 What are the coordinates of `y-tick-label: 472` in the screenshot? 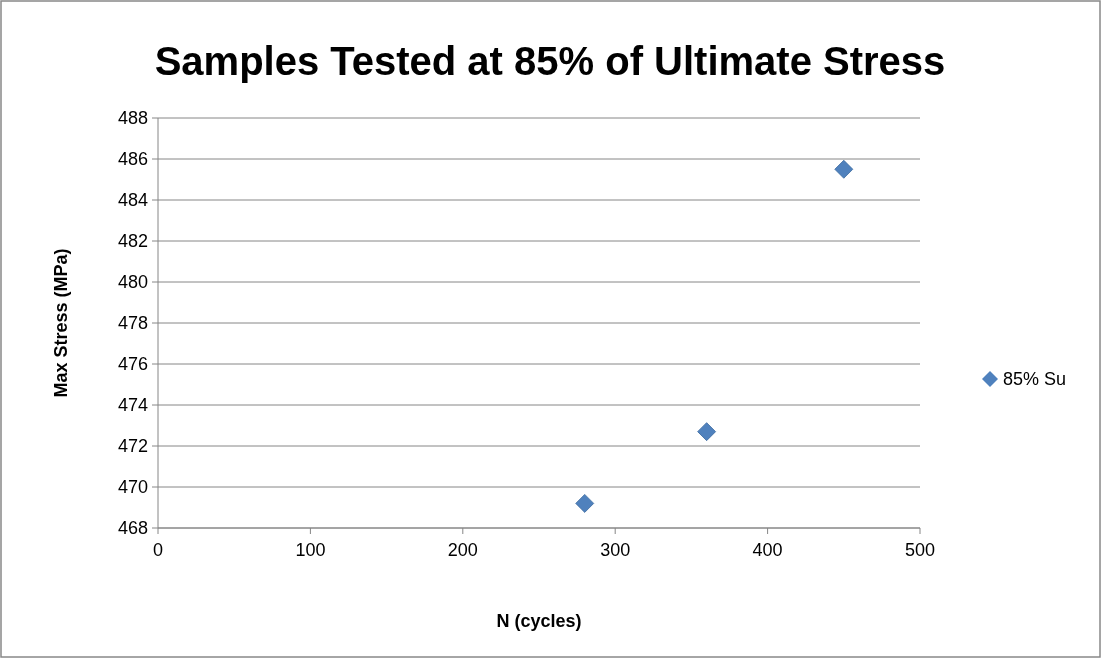 It's located at (132, 446).